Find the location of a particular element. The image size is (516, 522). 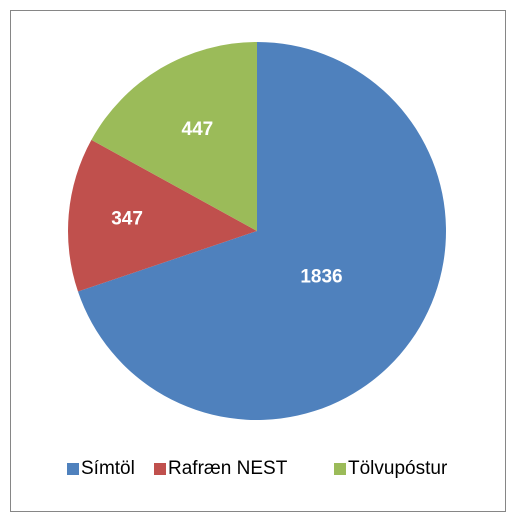

data-label: 447 is located at coordinates (198, 129).